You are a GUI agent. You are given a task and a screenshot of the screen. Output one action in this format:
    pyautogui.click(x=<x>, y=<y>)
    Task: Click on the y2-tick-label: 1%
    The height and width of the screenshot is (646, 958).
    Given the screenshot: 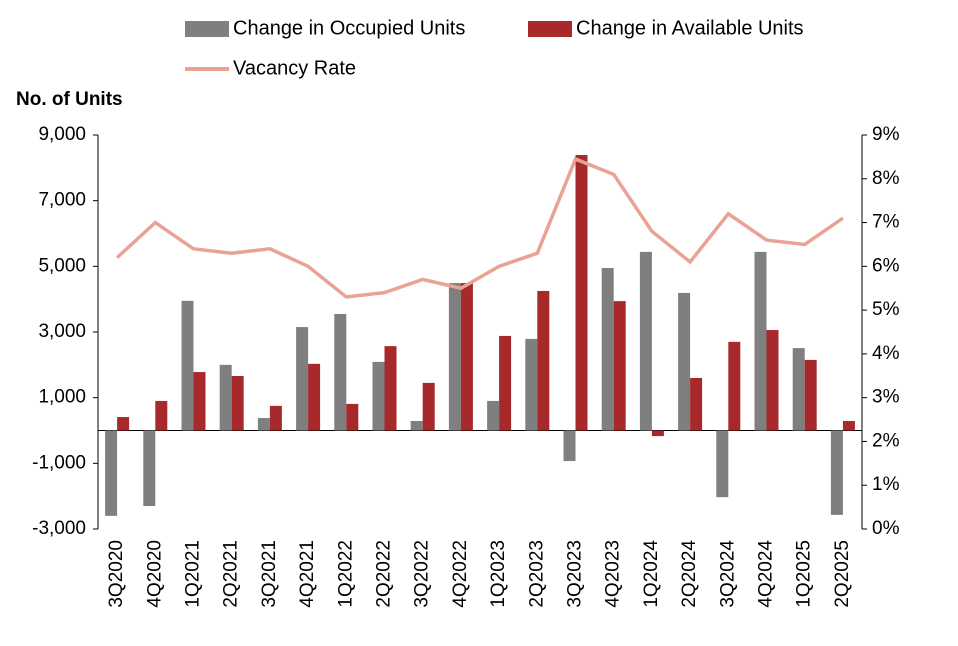 What is the action you would take?
    pyautogui.click(x=886, y=484)
    